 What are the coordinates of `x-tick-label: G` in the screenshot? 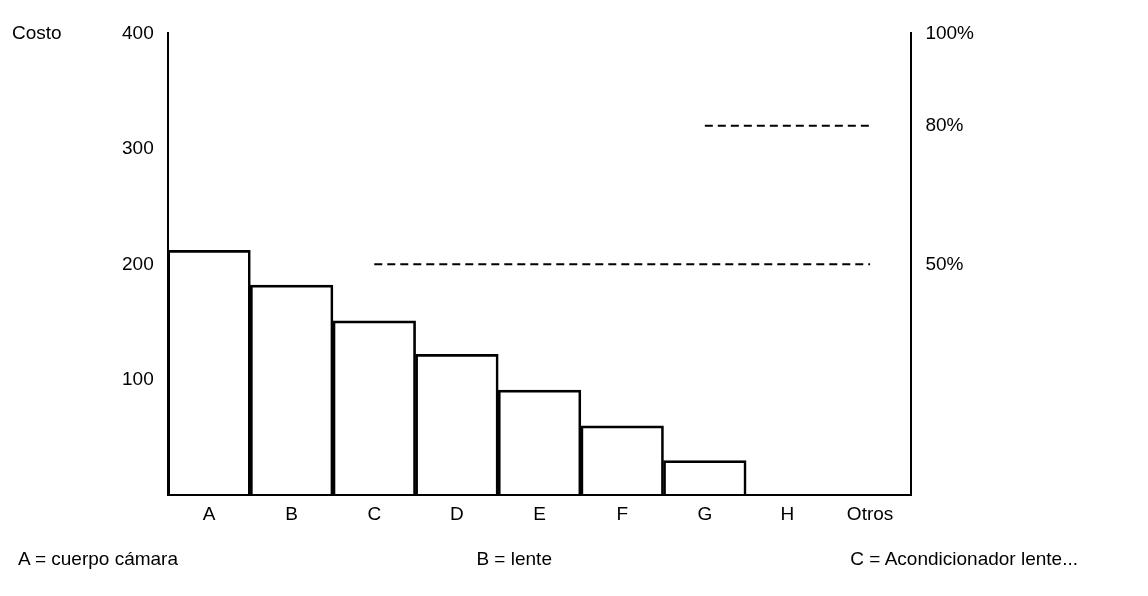 It's located at (705, 513).